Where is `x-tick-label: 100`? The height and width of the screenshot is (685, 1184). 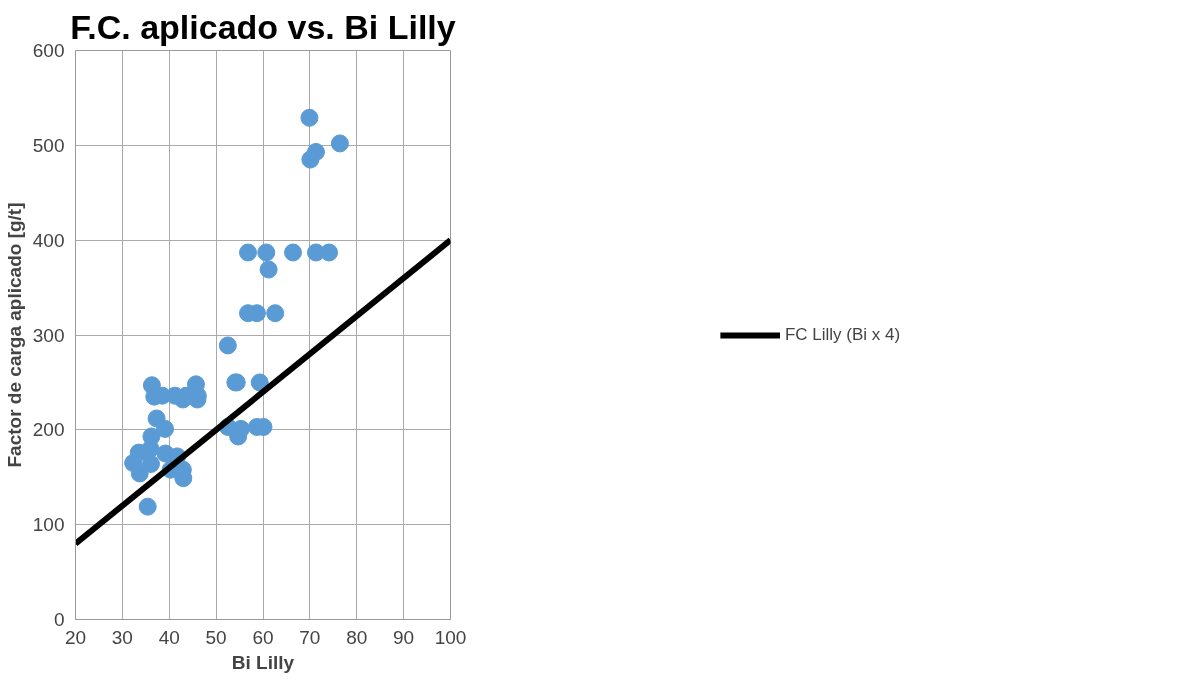
x-tick-label: 100 is located at coordinates (450, 637).